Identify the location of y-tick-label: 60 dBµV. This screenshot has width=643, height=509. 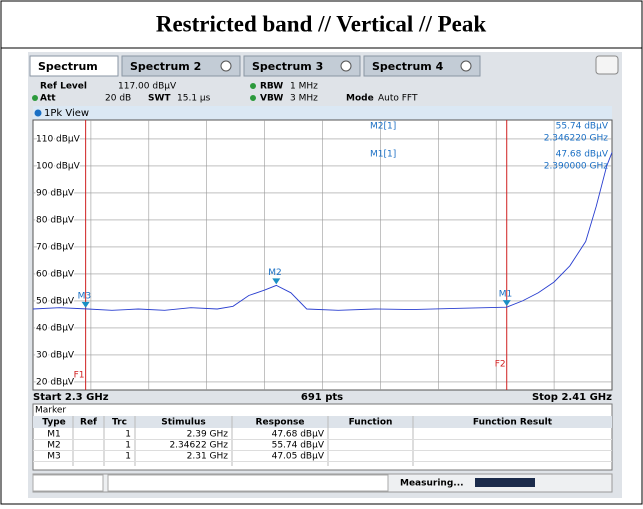
(55, 274).